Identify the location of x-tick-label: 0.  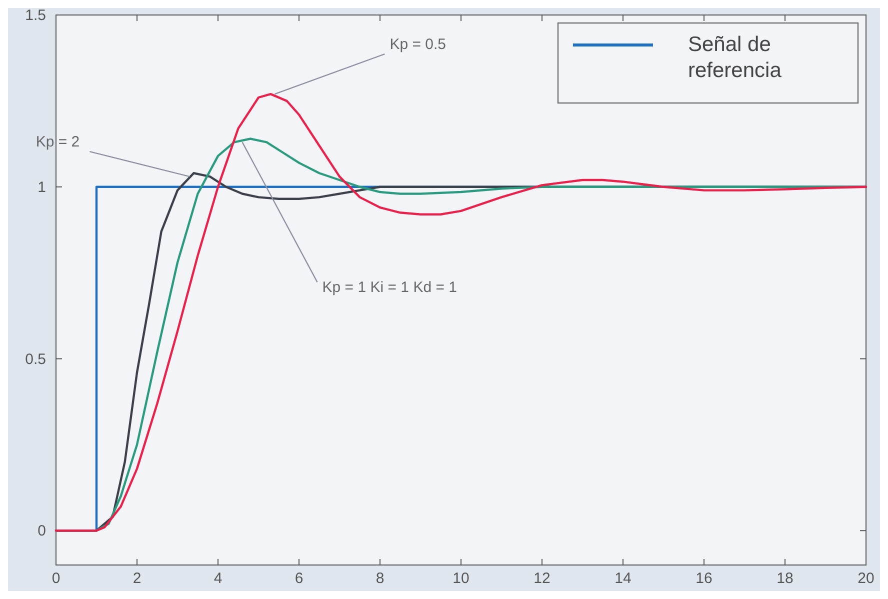
(56, 578).